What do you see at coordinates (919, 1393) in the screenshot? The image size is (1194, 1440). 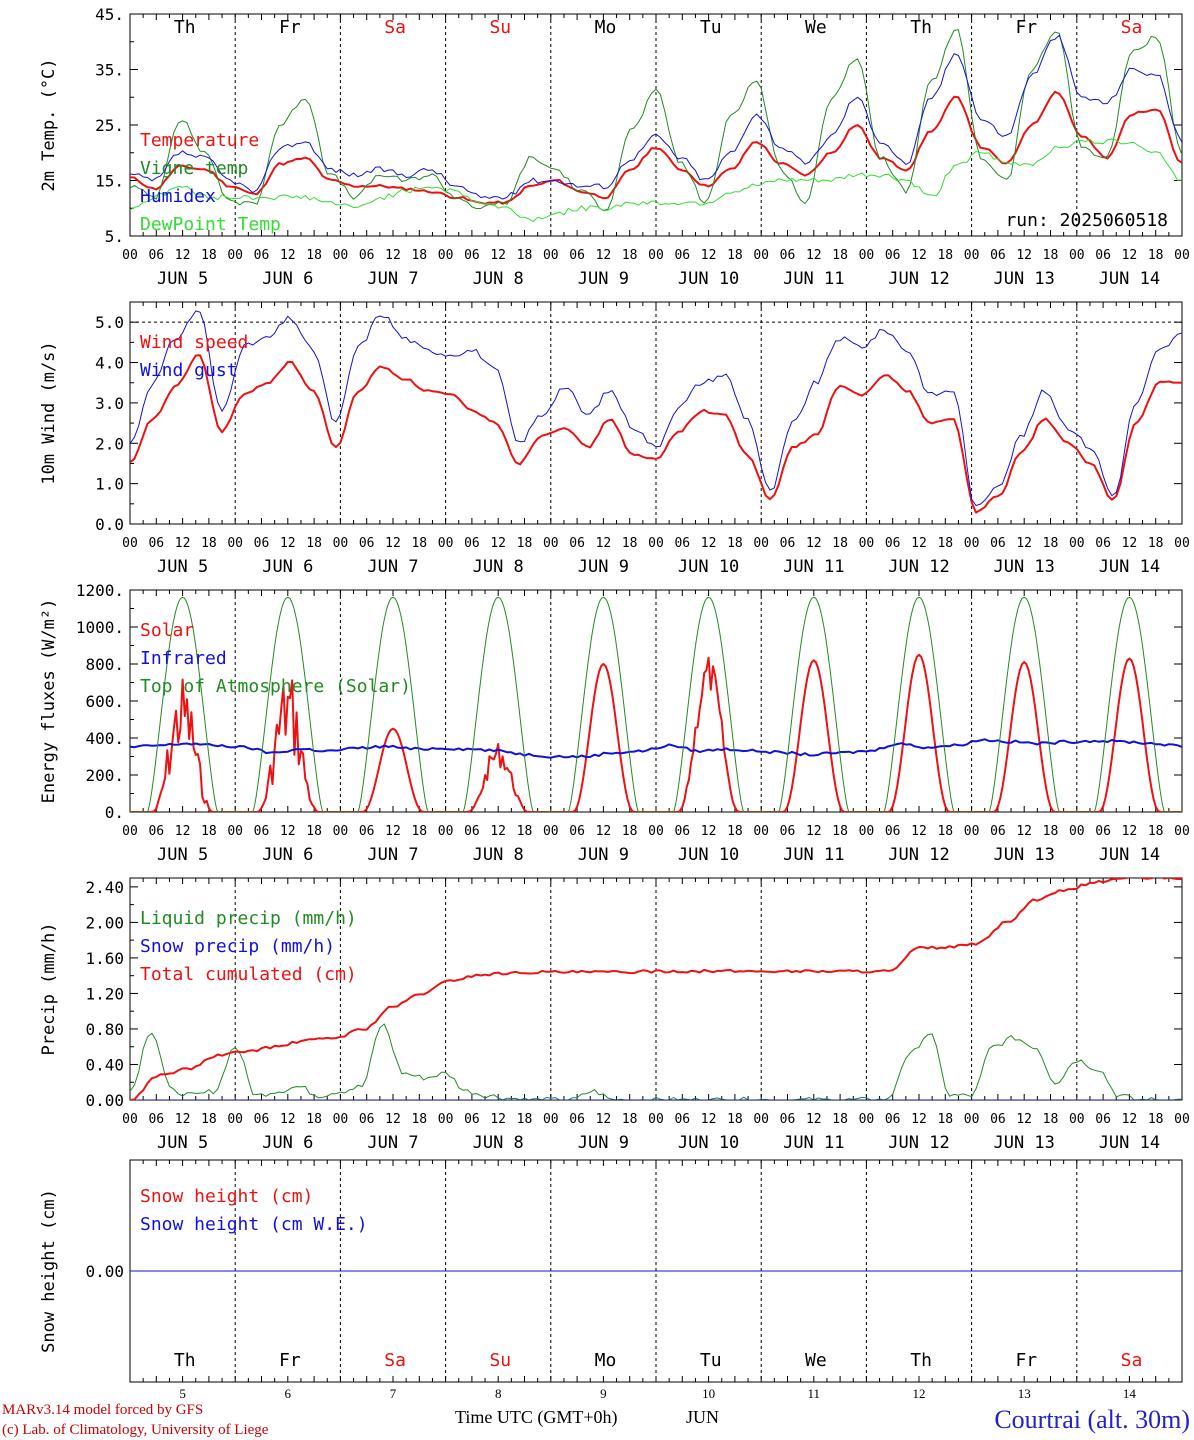 I see `day-number: 12` at bounding box center [919, 1393].